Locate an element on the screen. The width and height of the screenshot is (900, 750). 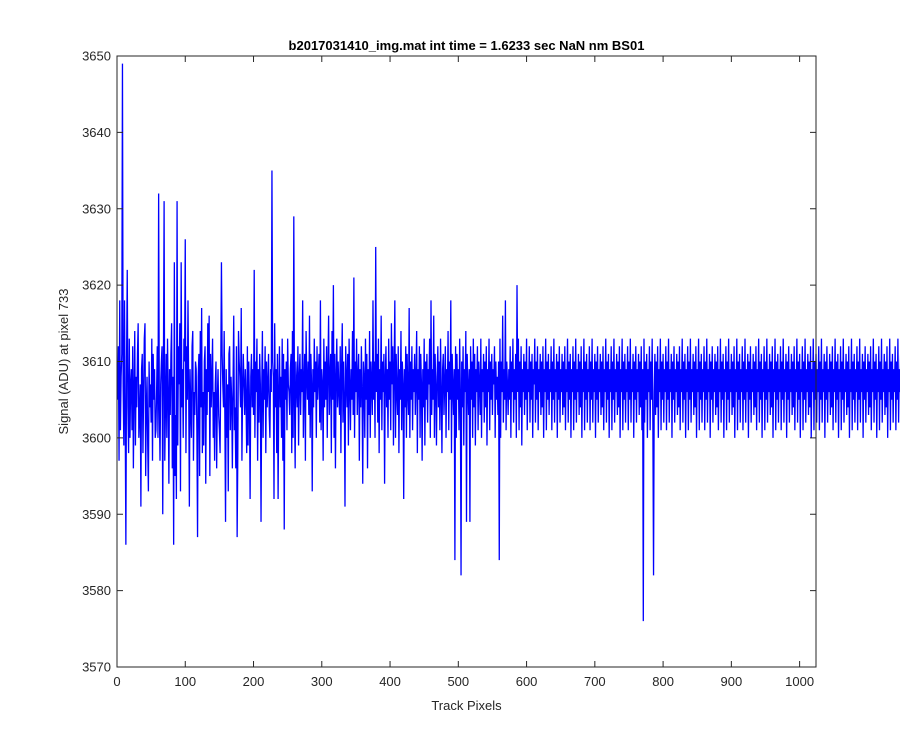
x-tick-label: 100 is located at coordinates (185, 681).